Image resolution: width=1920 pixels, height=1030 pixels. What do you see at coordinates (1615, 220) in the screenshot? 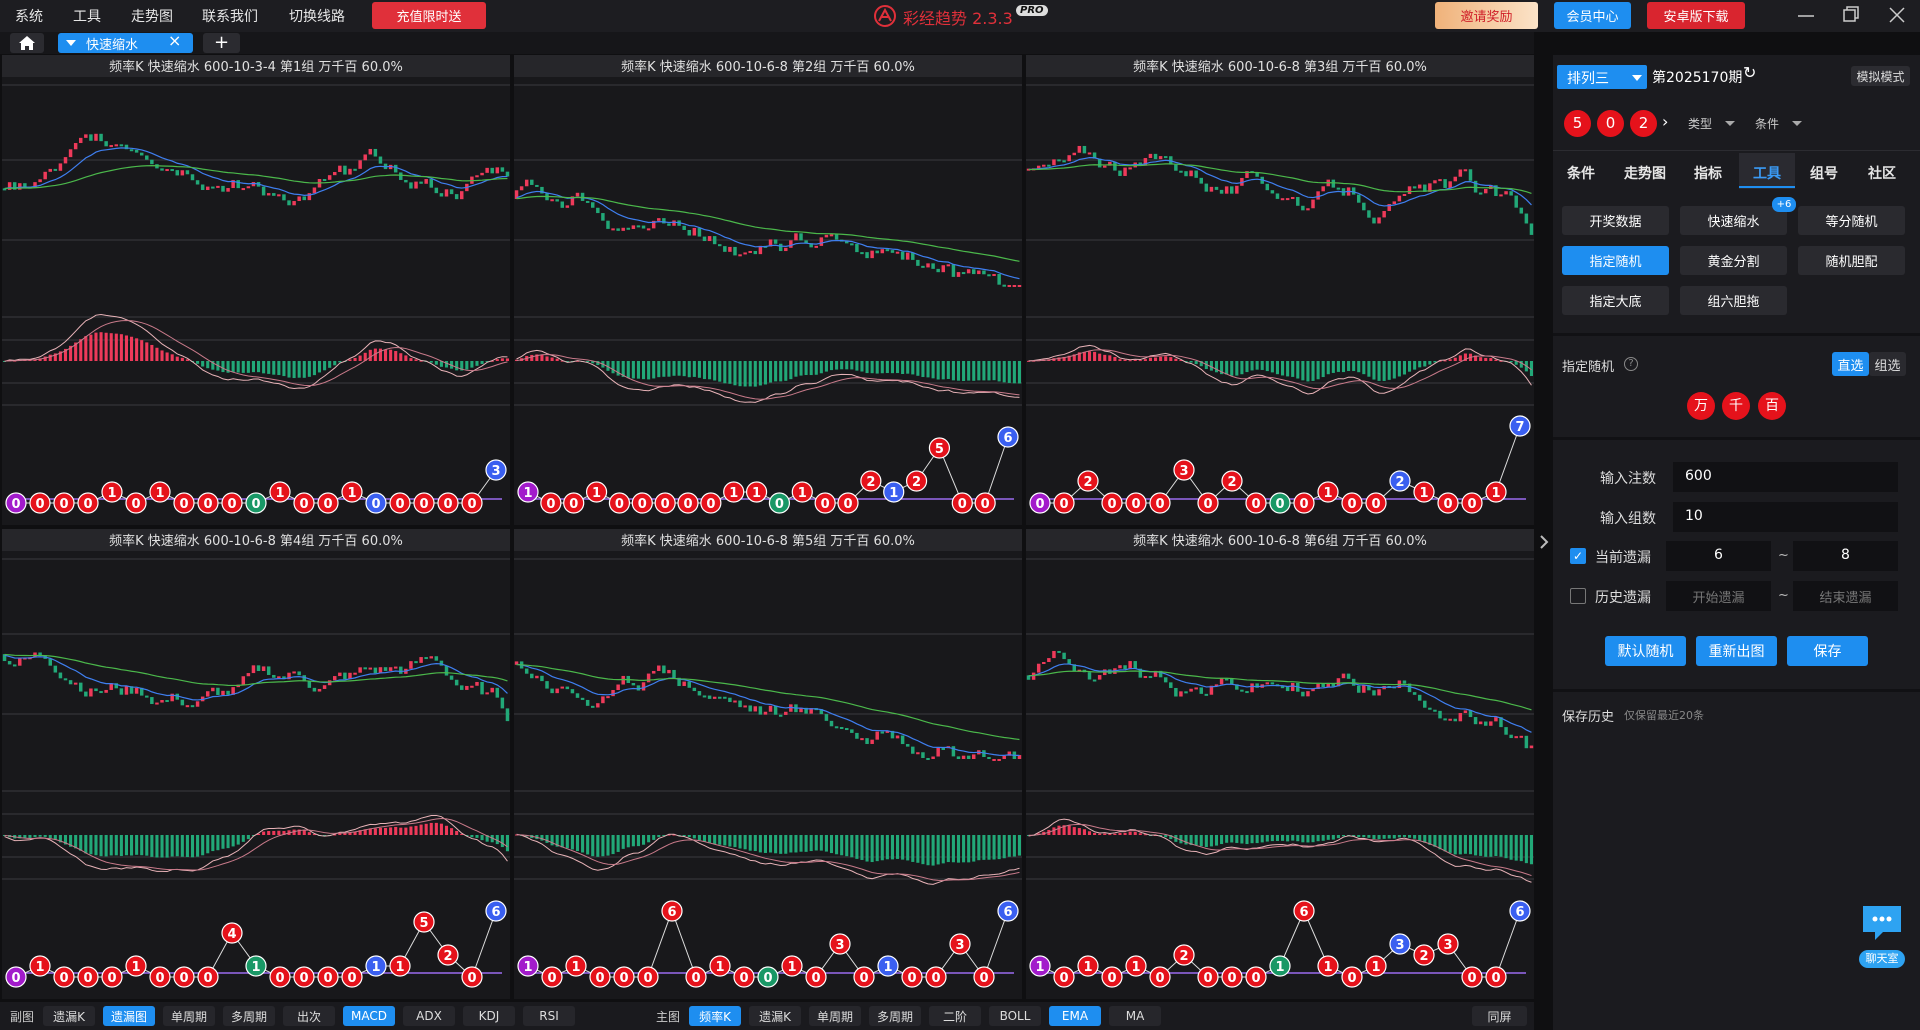
I see `tool-button: 开奖数据` at bounding box center [1615, 220].